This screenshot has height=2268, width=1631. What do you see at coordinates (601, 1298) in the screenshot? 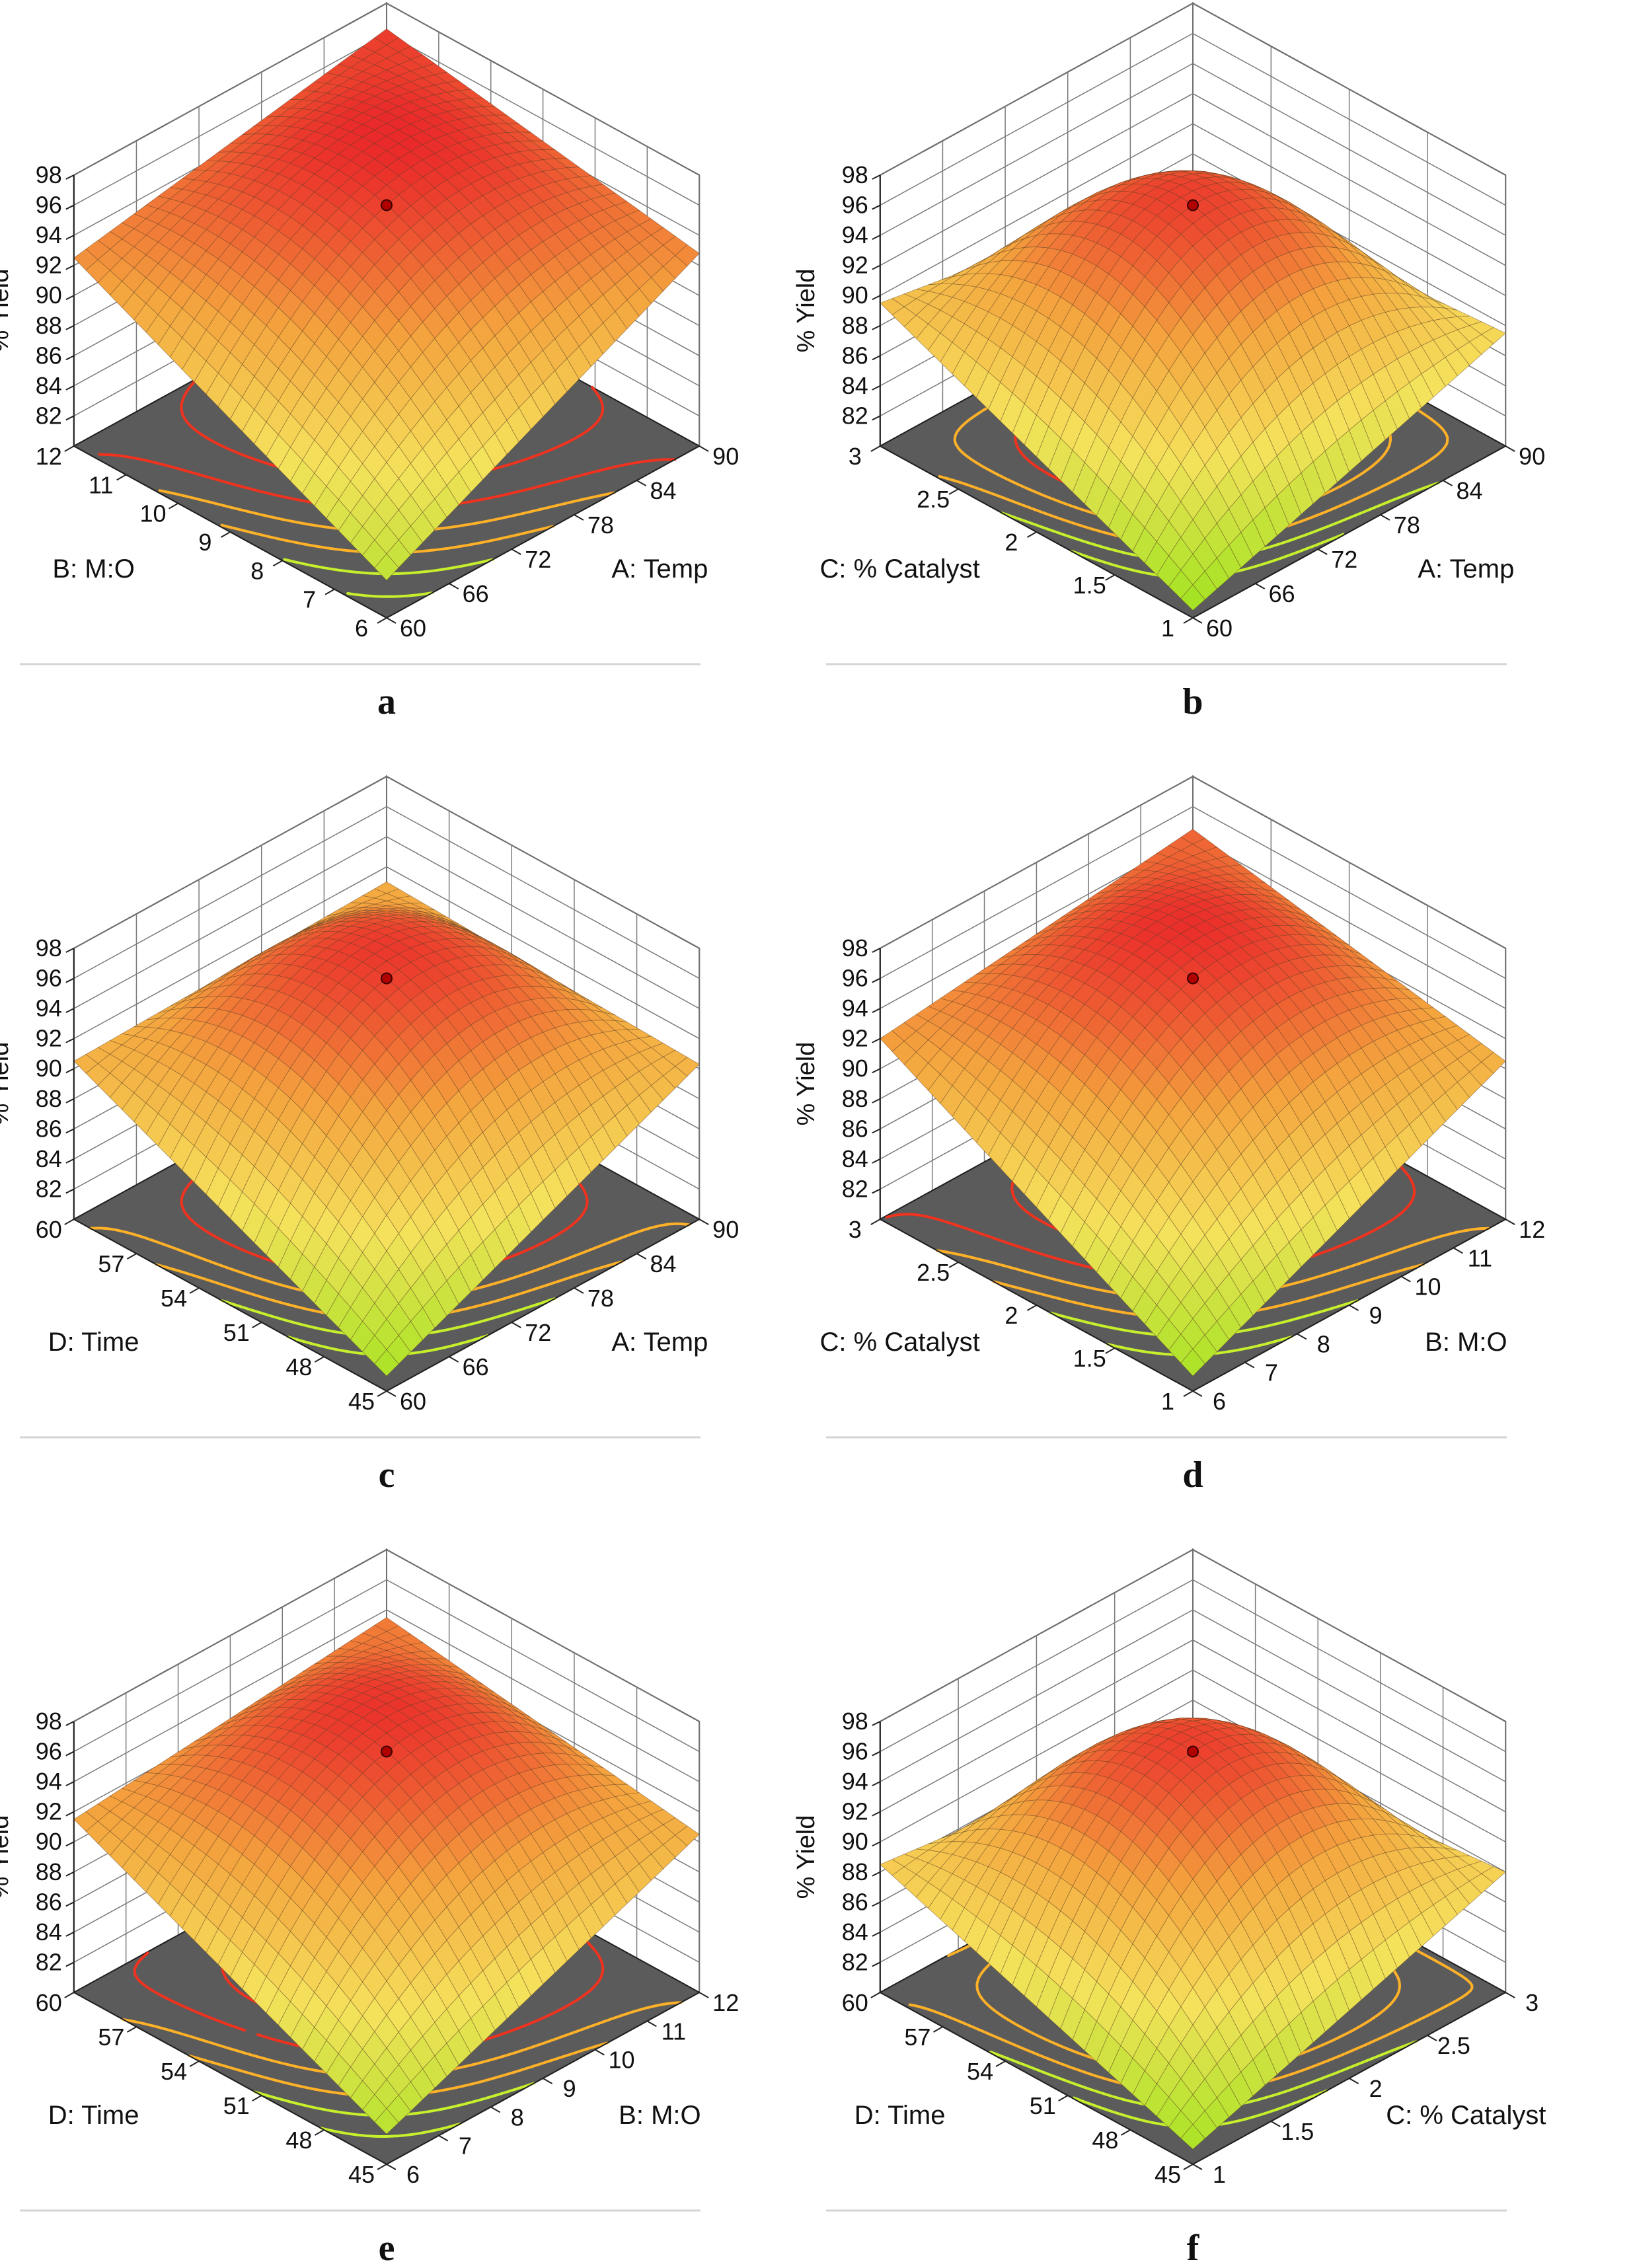
I see `x-tick-label: 78` at bounding box center [601, 1298].